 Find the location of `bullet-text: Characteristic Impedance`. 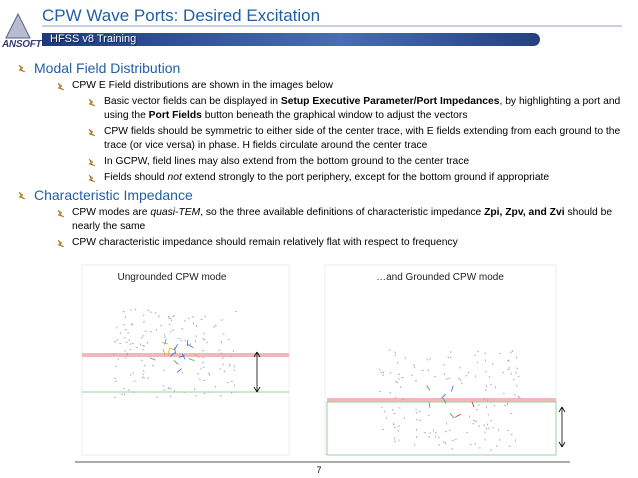

bullet-text: Characteristic Impedance is located at coordinates (113, 195).